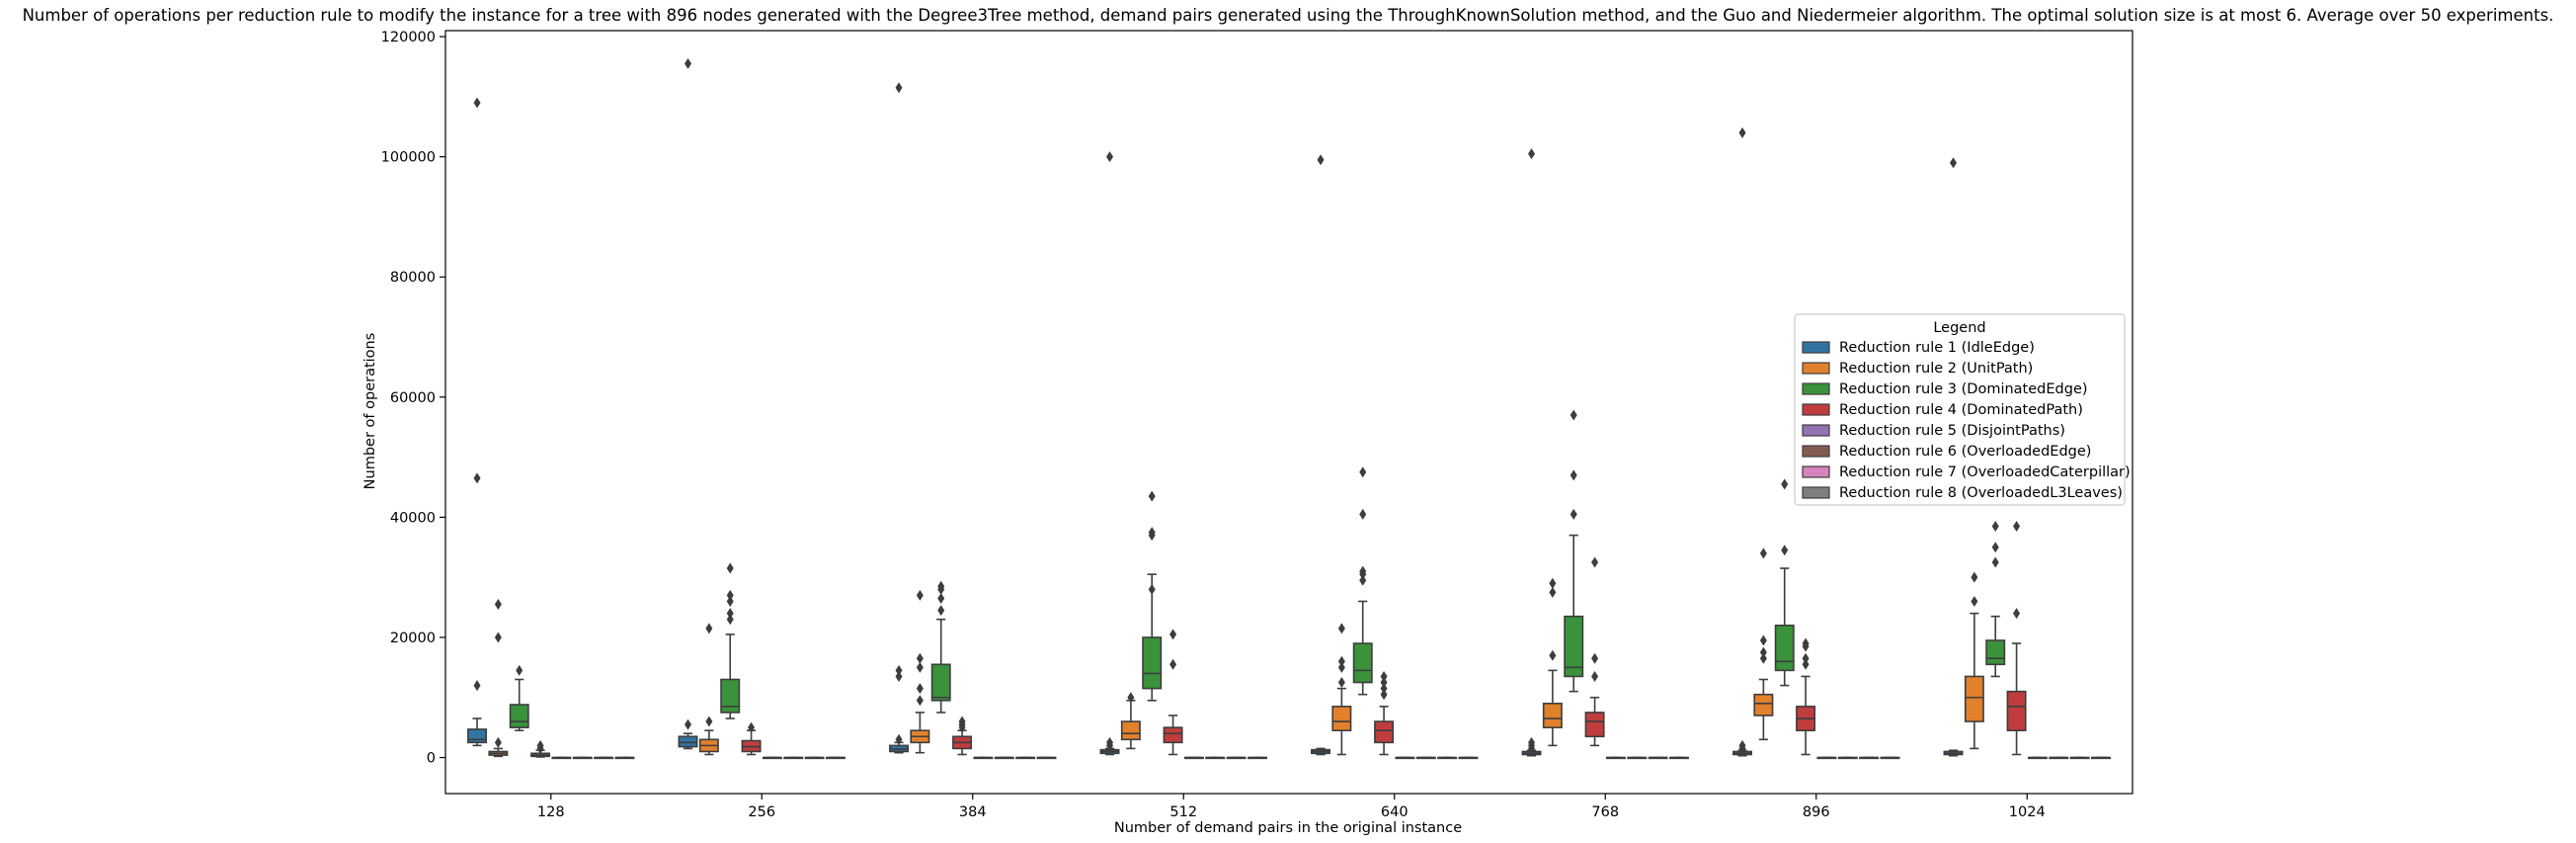  I want to click on x-tick-label: 128, so click(551, 812).